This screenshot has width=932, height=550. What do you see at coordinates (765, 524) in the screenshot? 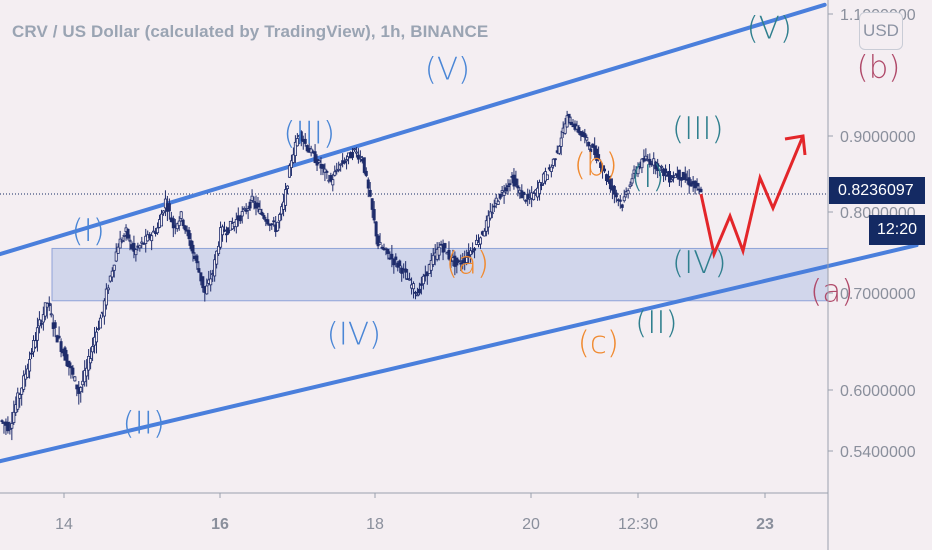
I see `time-tick-label: 23` at bounding box center [765, 524].